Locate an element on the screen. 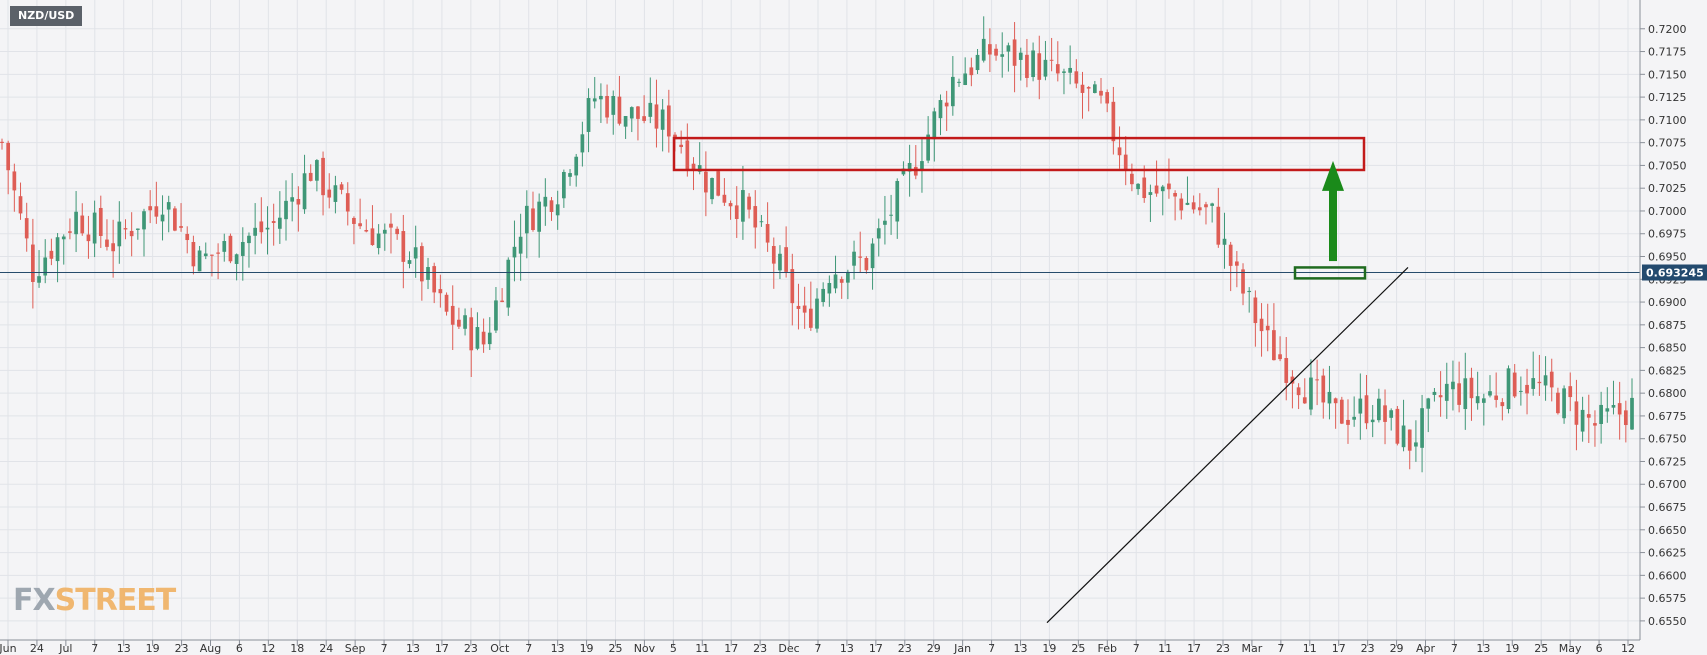 The image size is (1707, 655). y-tick-label: 0.7100 is located at coordinates (1667, 120).